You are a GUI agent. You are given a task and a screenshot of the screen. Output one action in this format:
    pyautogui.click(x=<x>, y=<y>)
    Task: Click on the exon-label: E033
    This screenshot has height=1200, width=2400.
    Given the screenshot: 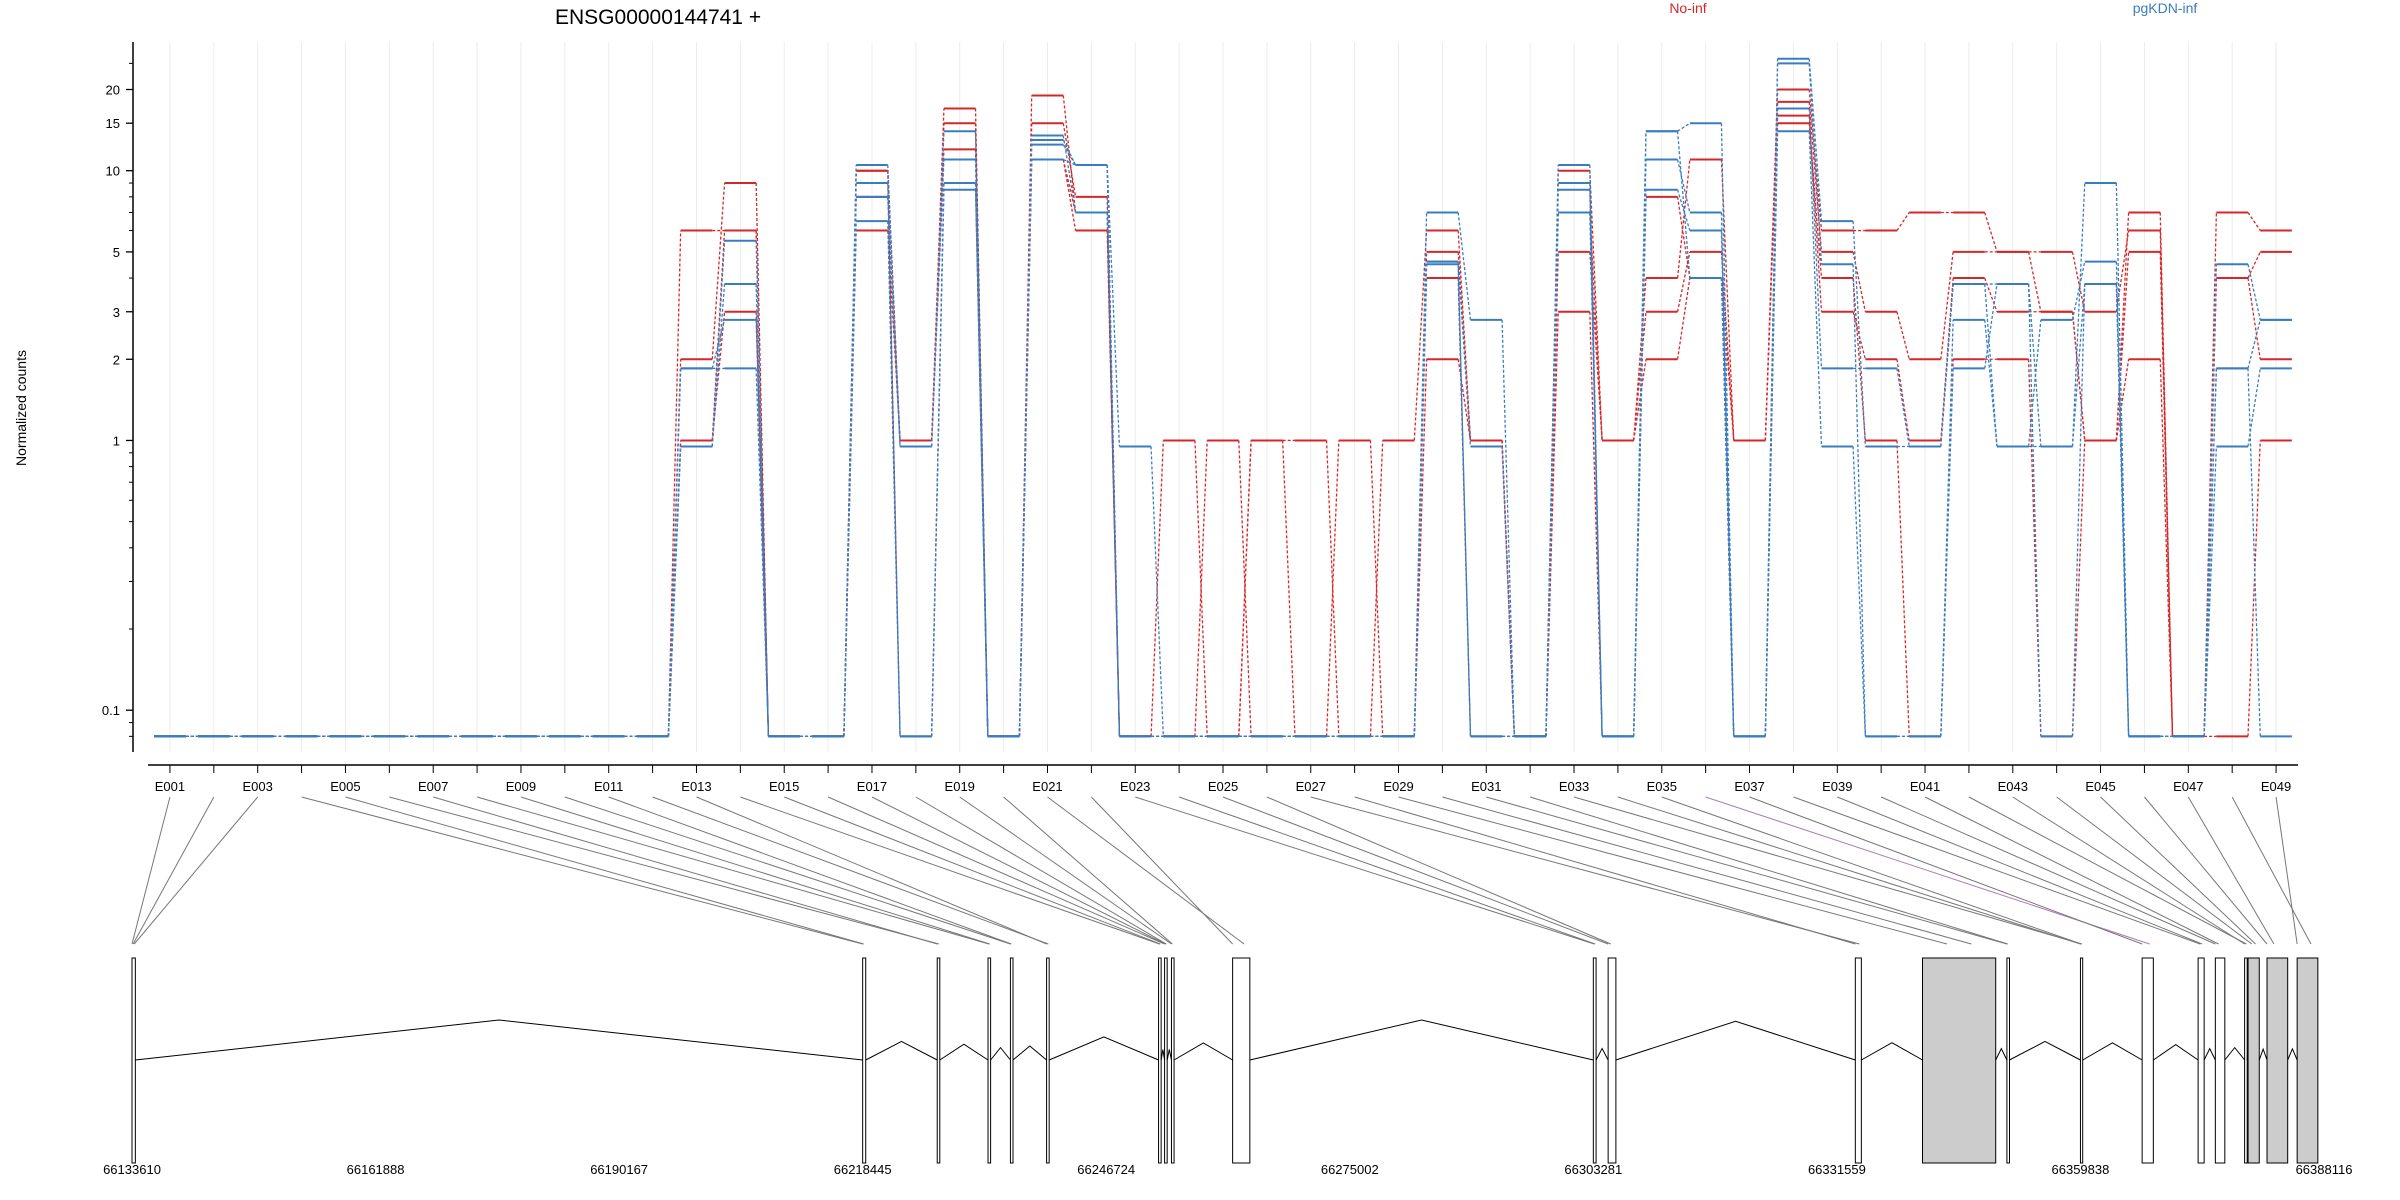 What is the action you would take?
    pyautogui.click(x=1574, y=786)
    